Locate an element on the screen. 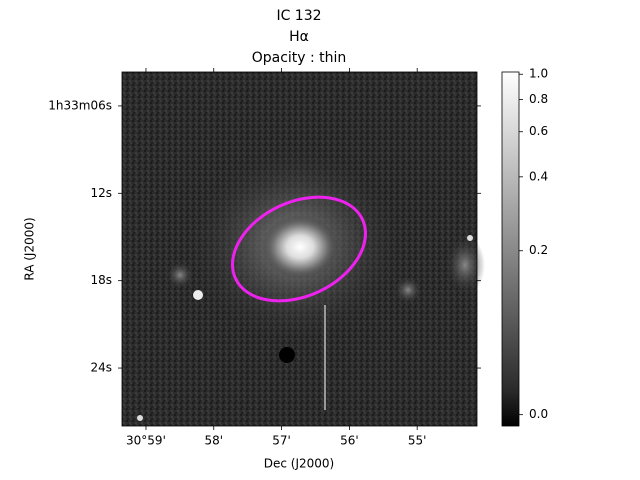 This screenshot has height=480, width=640. colorbar-tick-label: 0.6 is located at coordinates (538, 131).